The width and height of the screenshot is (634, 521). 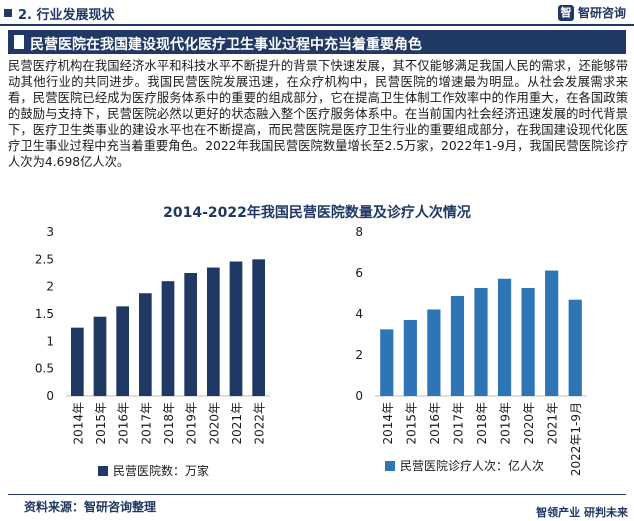 What do you see at coordinates (317, 25) in the screenshot?
I see `header-rule` at bounding box center [317, 25].